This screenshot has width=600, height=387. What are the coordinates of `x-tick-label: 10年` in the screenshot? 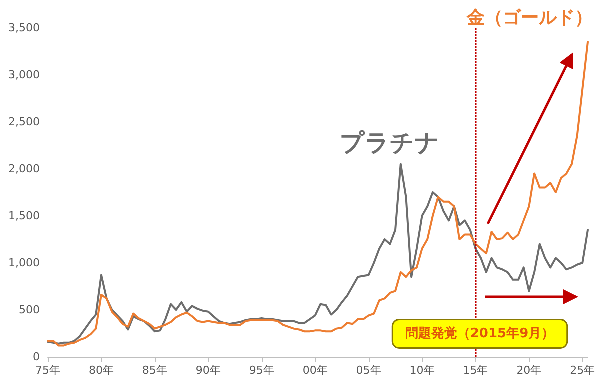 It's located at (422, 370).